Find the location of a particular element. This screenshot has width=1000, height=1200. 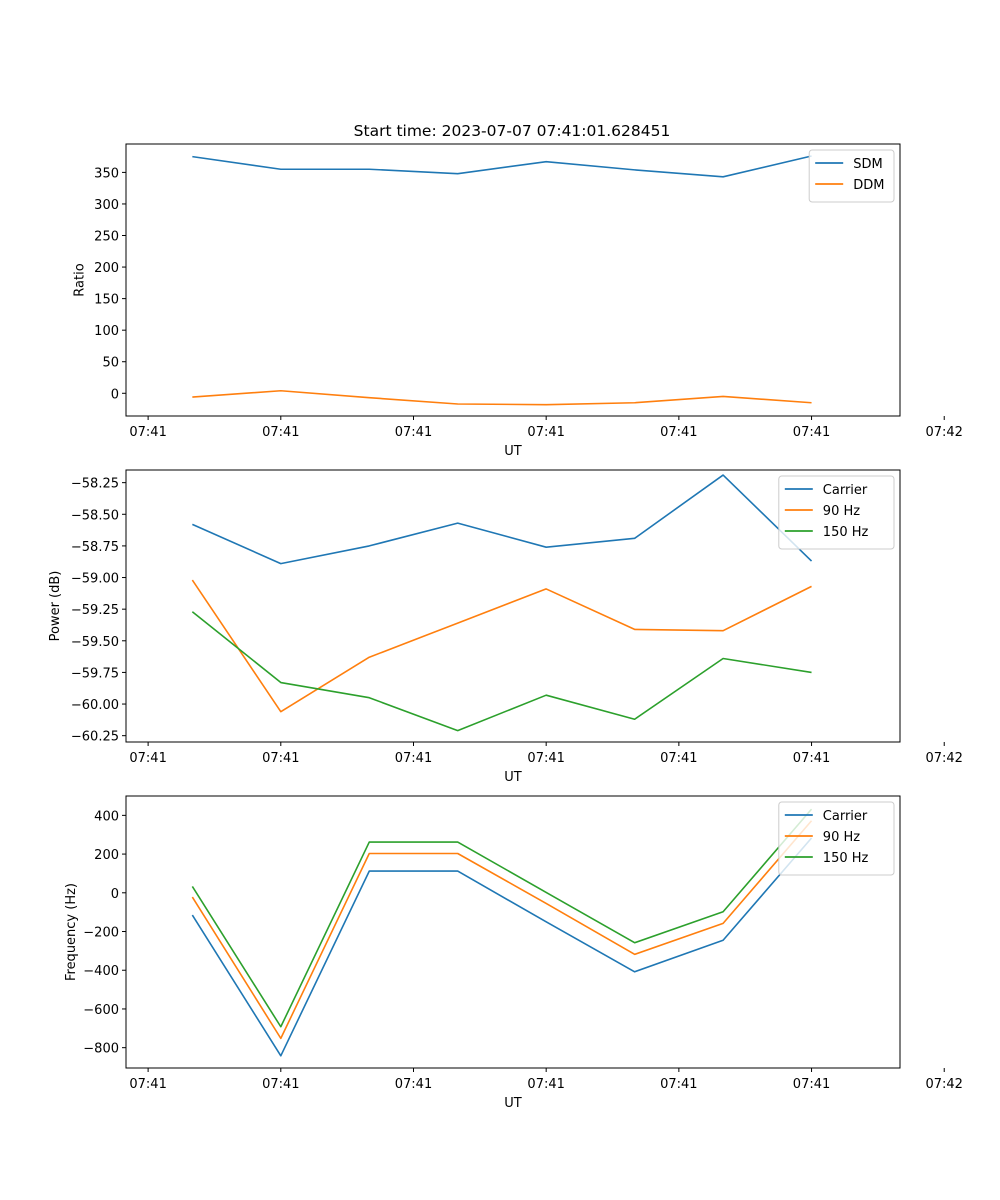

frequency-series-150-hz is located at coordinates (502, 918).